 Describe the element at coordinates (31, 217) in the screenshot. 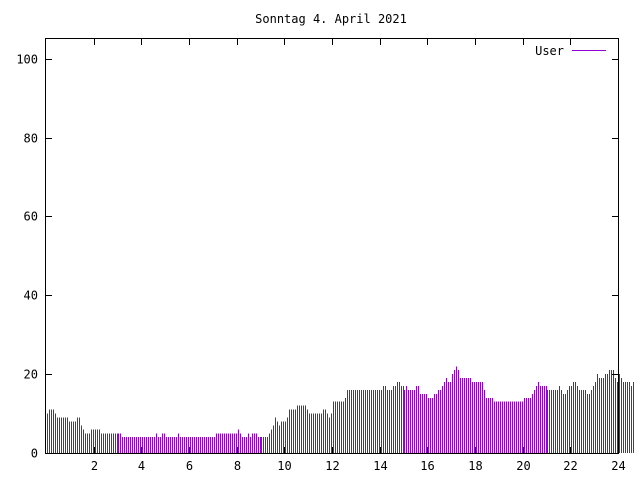

I see `y-tick-label-3: 60` at that location.